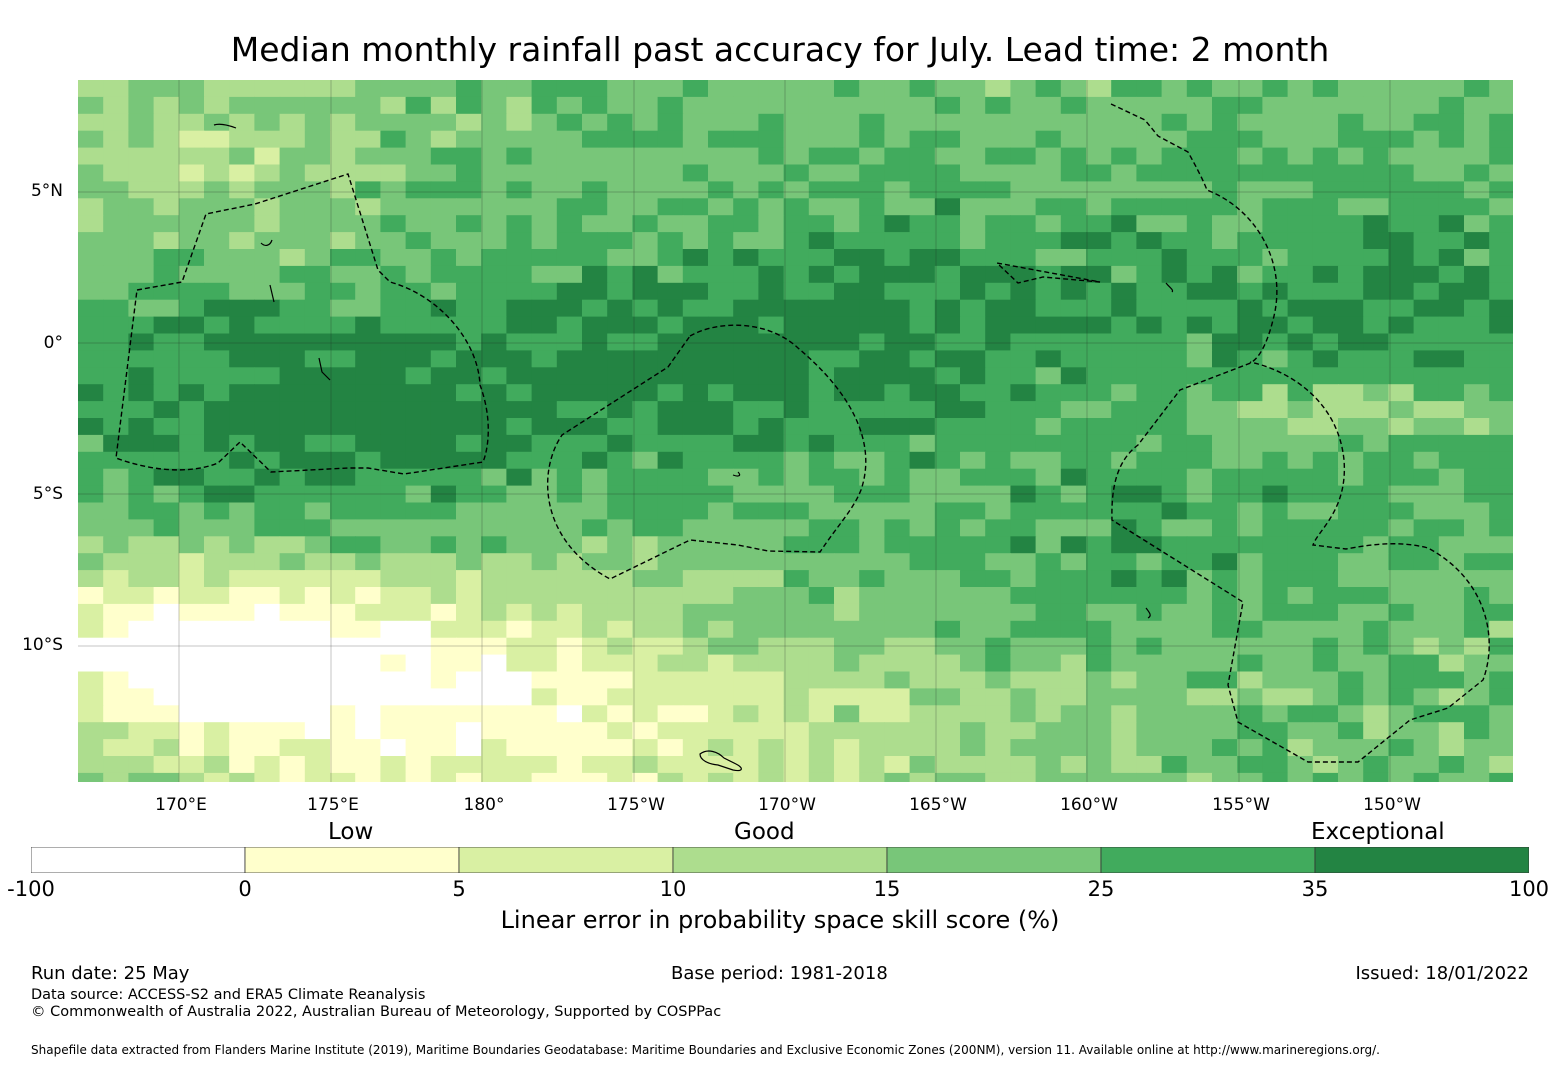 The height and width of the screenshot is (1065, 1560). Describe the element at coordinates (351, 832) in the screenshot. I see `category-label-low: Low` at that location.